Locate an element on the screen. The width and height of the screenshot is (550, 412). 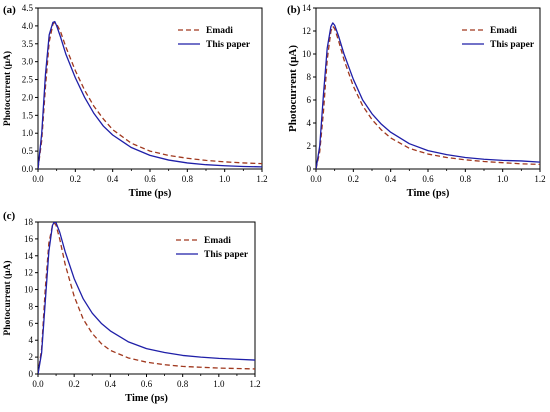
y-tick-label: 2.0 is located at coordinates (28, 97).